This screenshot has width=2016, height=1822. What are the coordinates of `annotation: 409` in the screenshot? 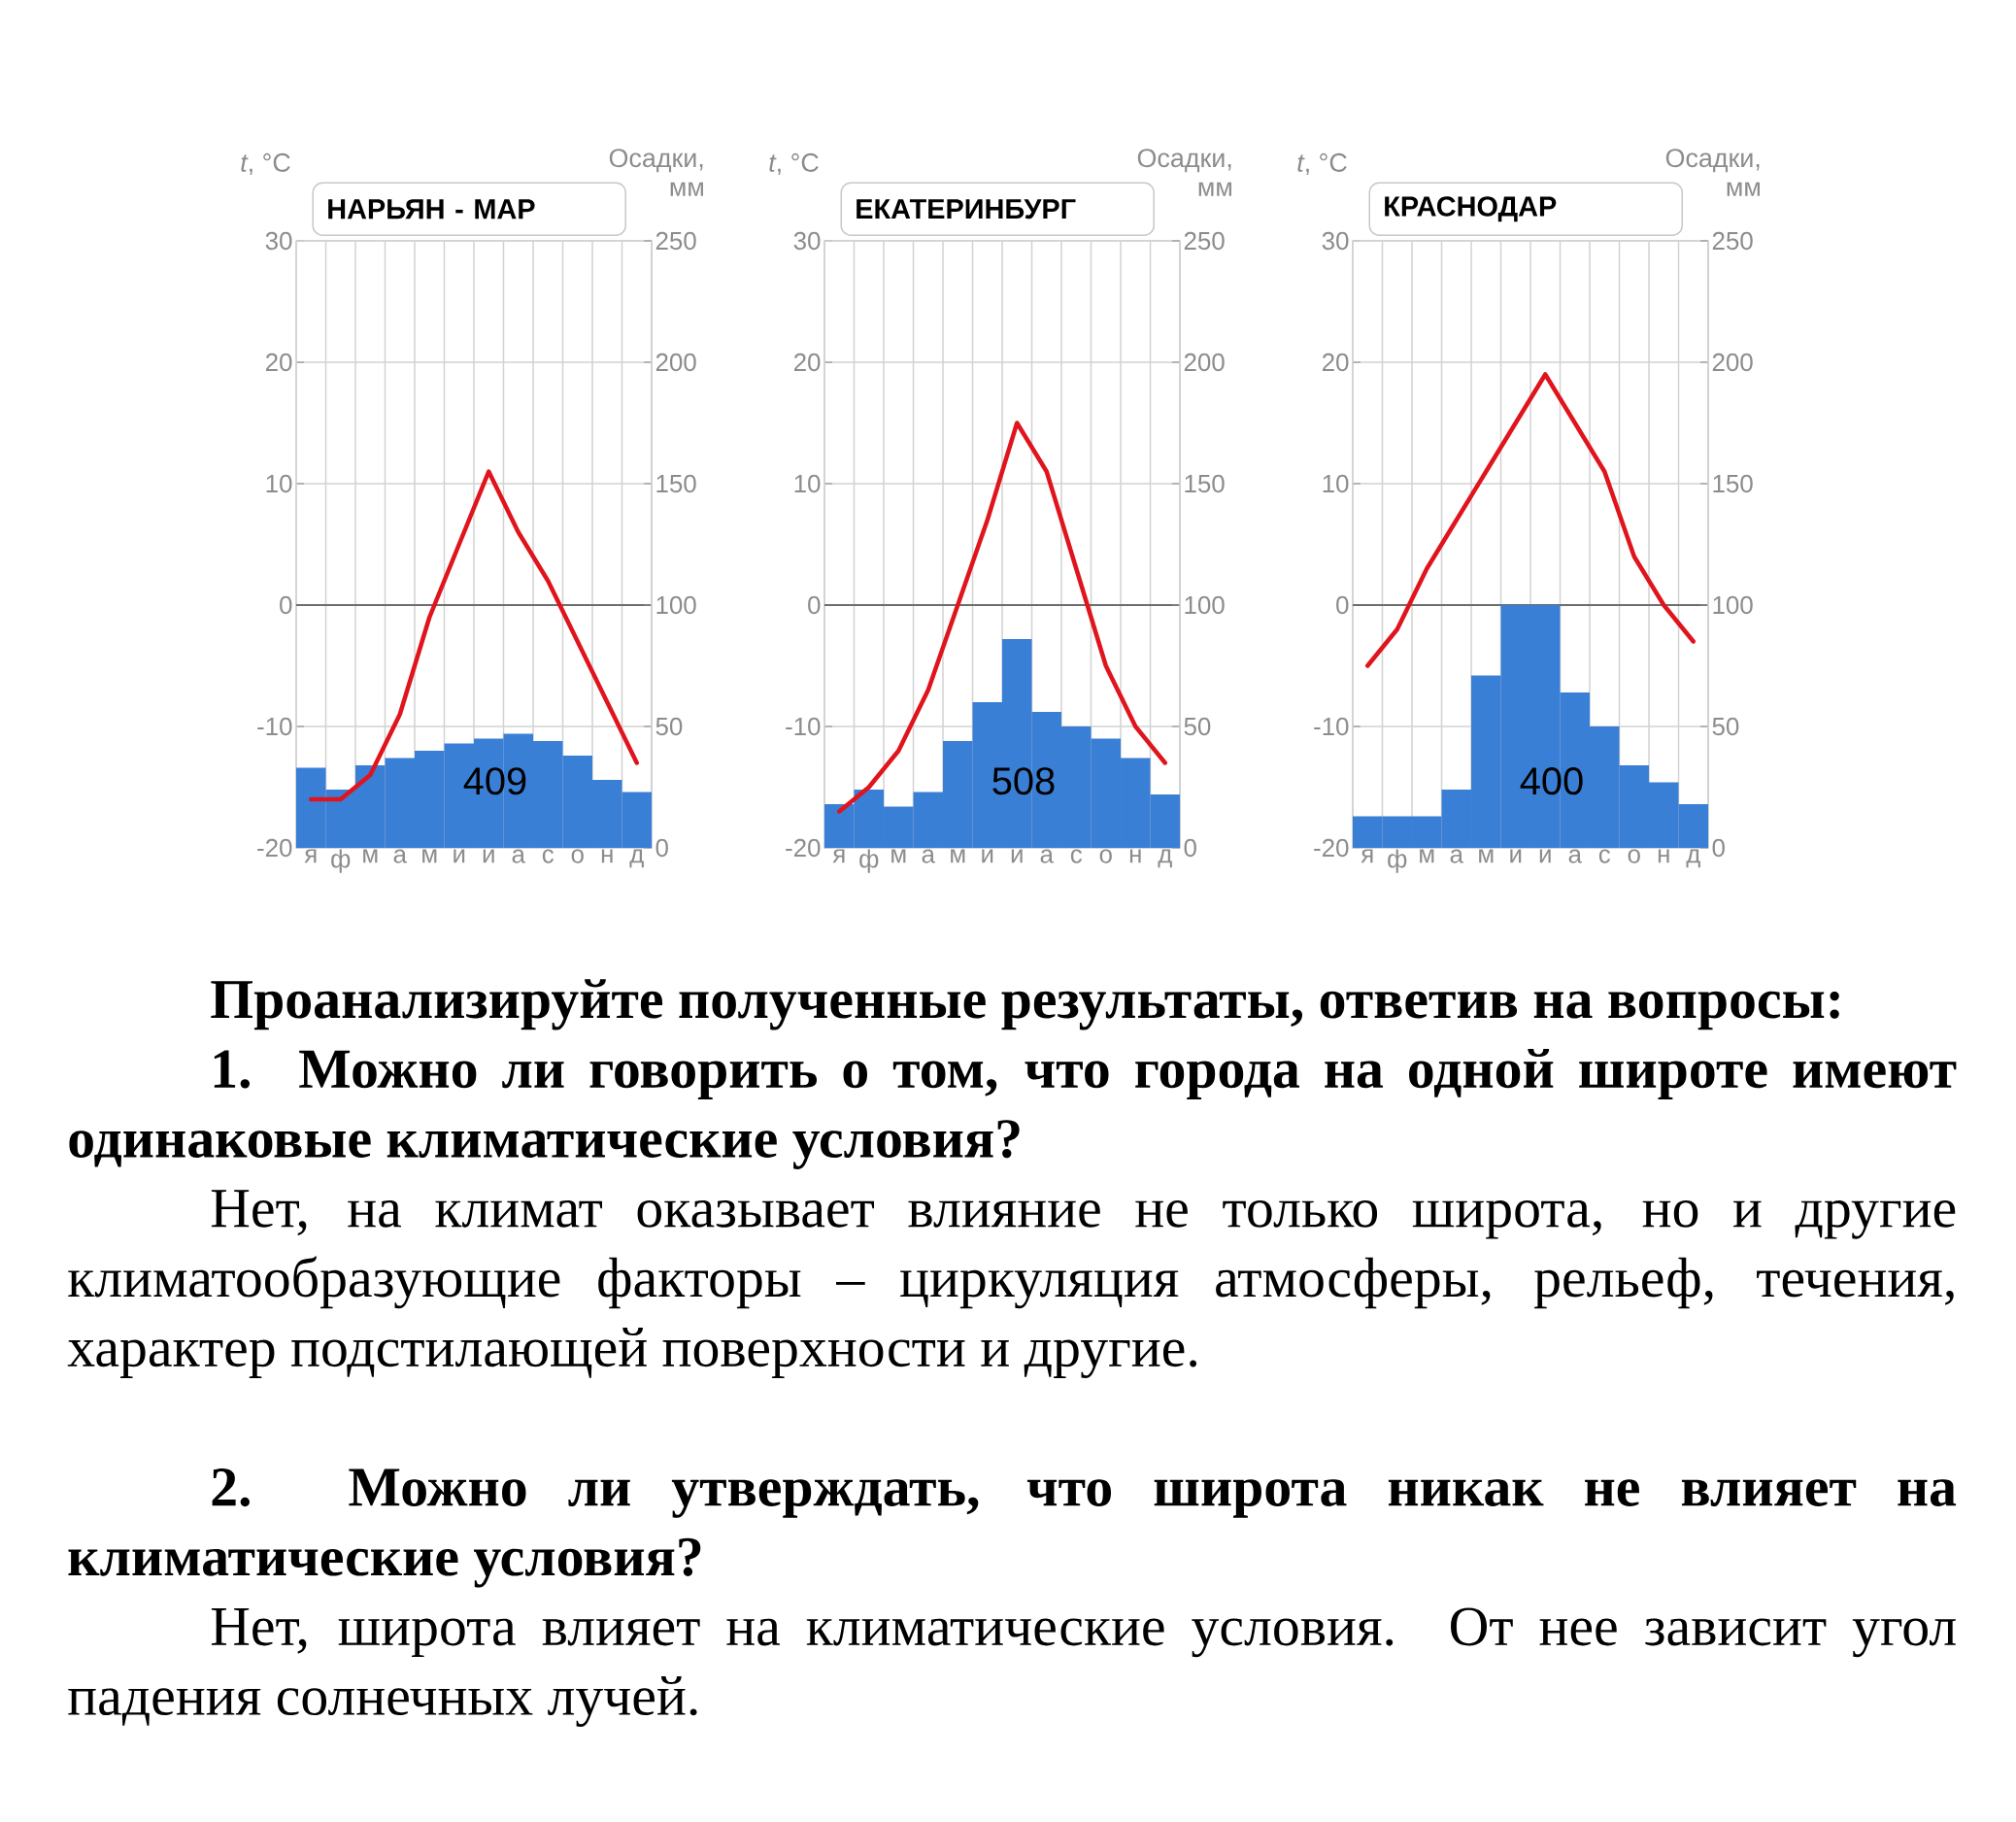 It's located at (494, 781).